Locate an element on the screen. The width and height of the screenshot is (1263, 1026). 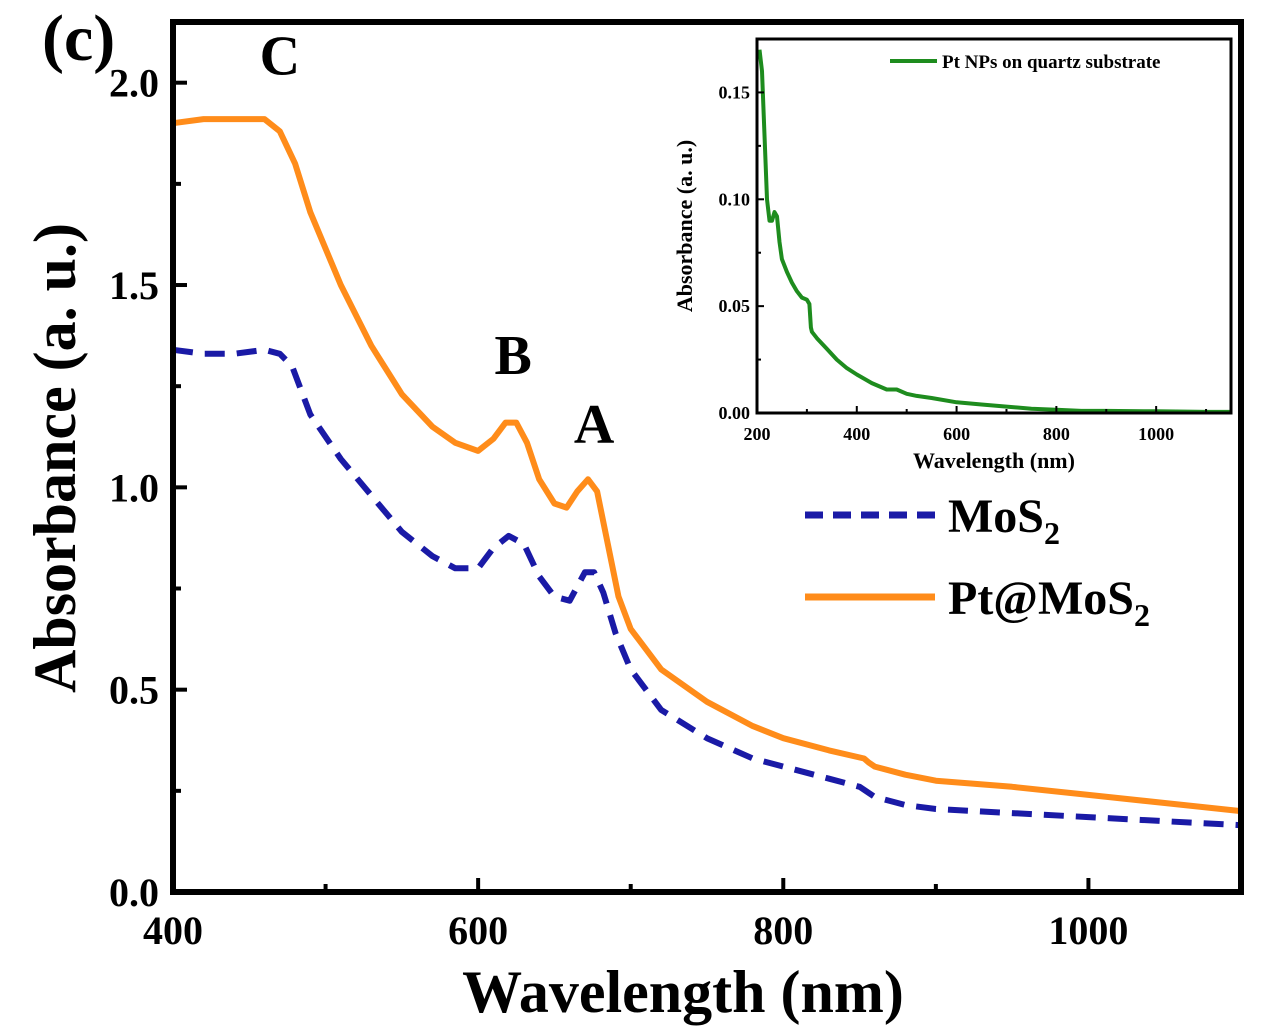
main-x-tick-label: 600 is located at coordinates (478, 930).